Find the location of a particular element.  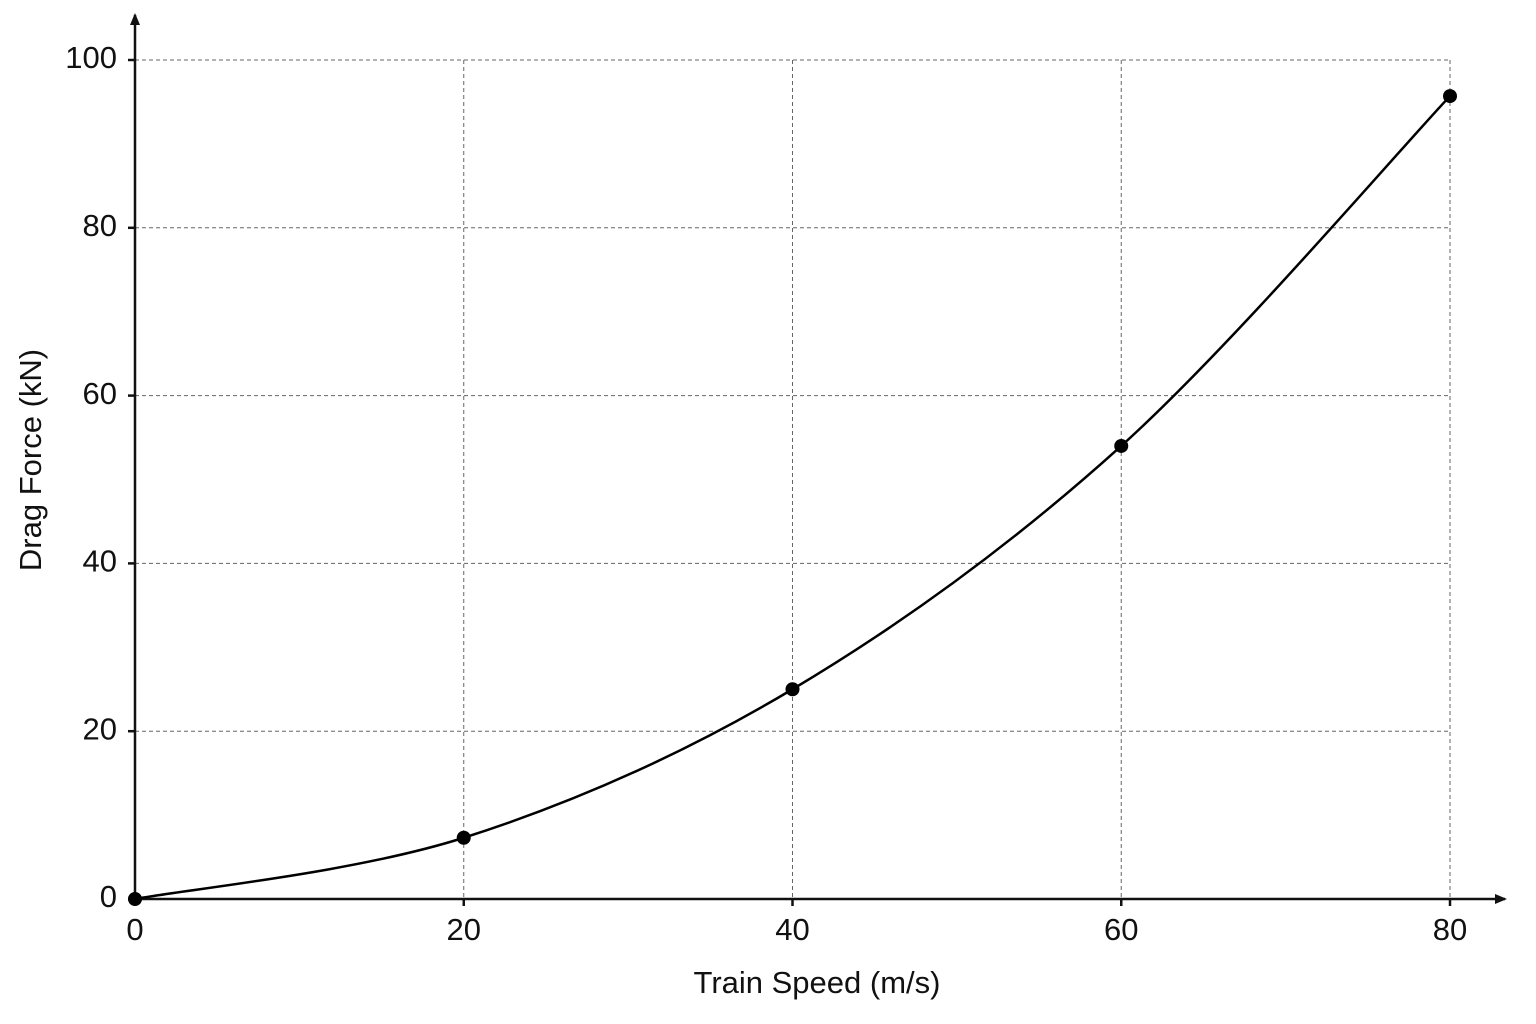

y-tick-label: 0 is located at coordinates (108, 896).